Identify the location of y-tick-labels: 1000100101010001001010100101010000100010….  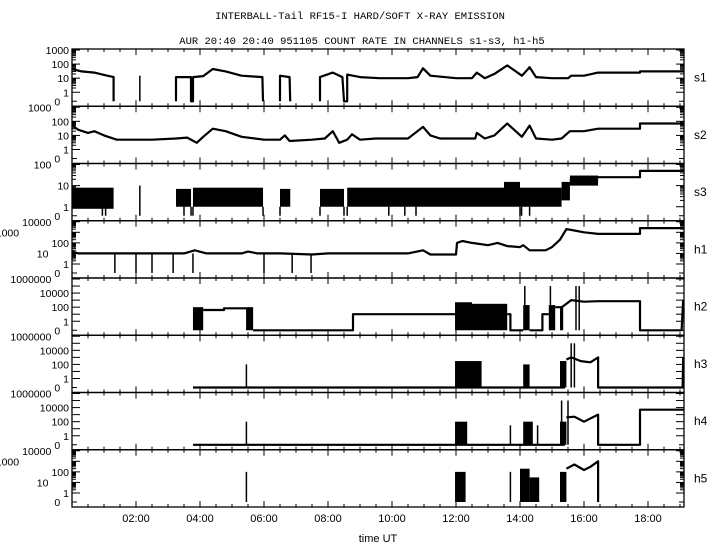
(34, 277).